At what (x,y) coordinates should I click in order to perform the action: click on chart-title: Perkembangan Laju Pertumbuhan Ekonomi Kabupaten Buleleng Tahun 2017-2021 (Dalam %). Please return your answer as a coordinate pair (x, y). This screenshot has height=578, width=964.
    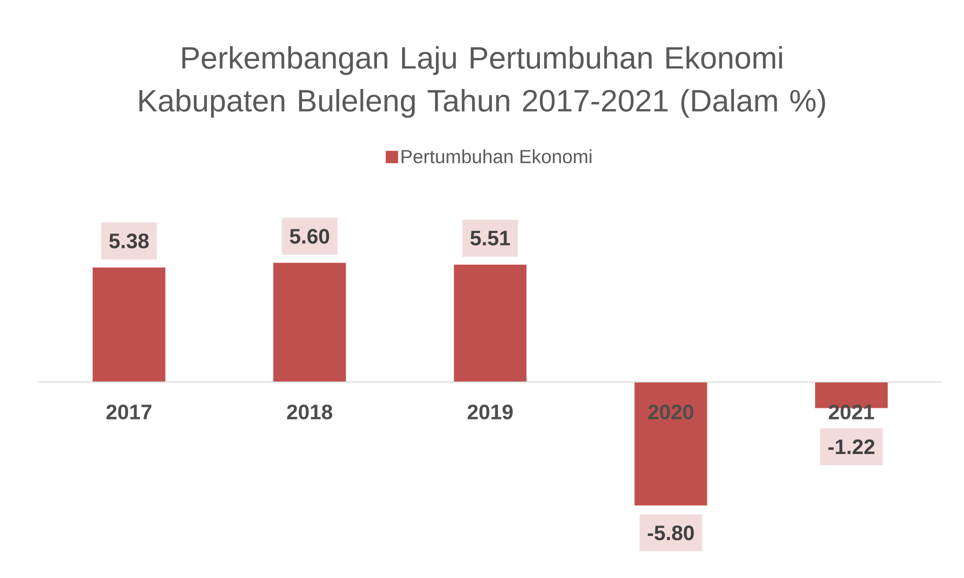
    Looking at the image, I should click on (482, 82).